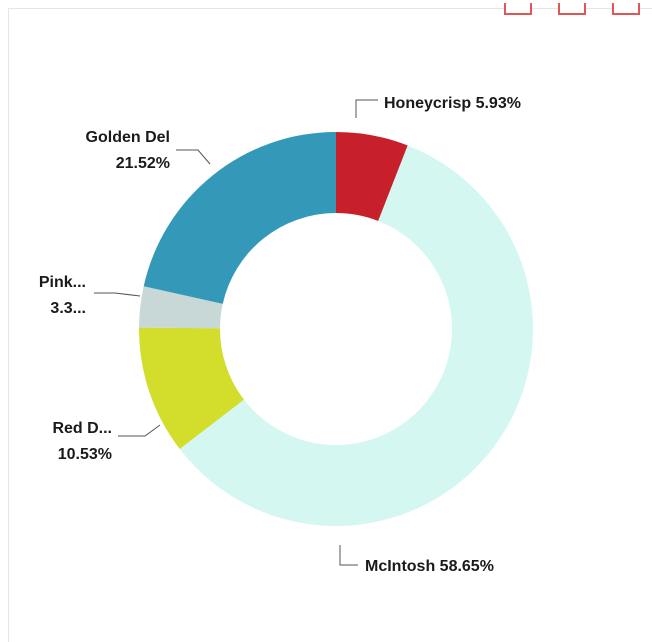 This screenshot has height=642, width=652. I want to click on label-red-delicious: Red D... 10.53%, so click(82, 441).